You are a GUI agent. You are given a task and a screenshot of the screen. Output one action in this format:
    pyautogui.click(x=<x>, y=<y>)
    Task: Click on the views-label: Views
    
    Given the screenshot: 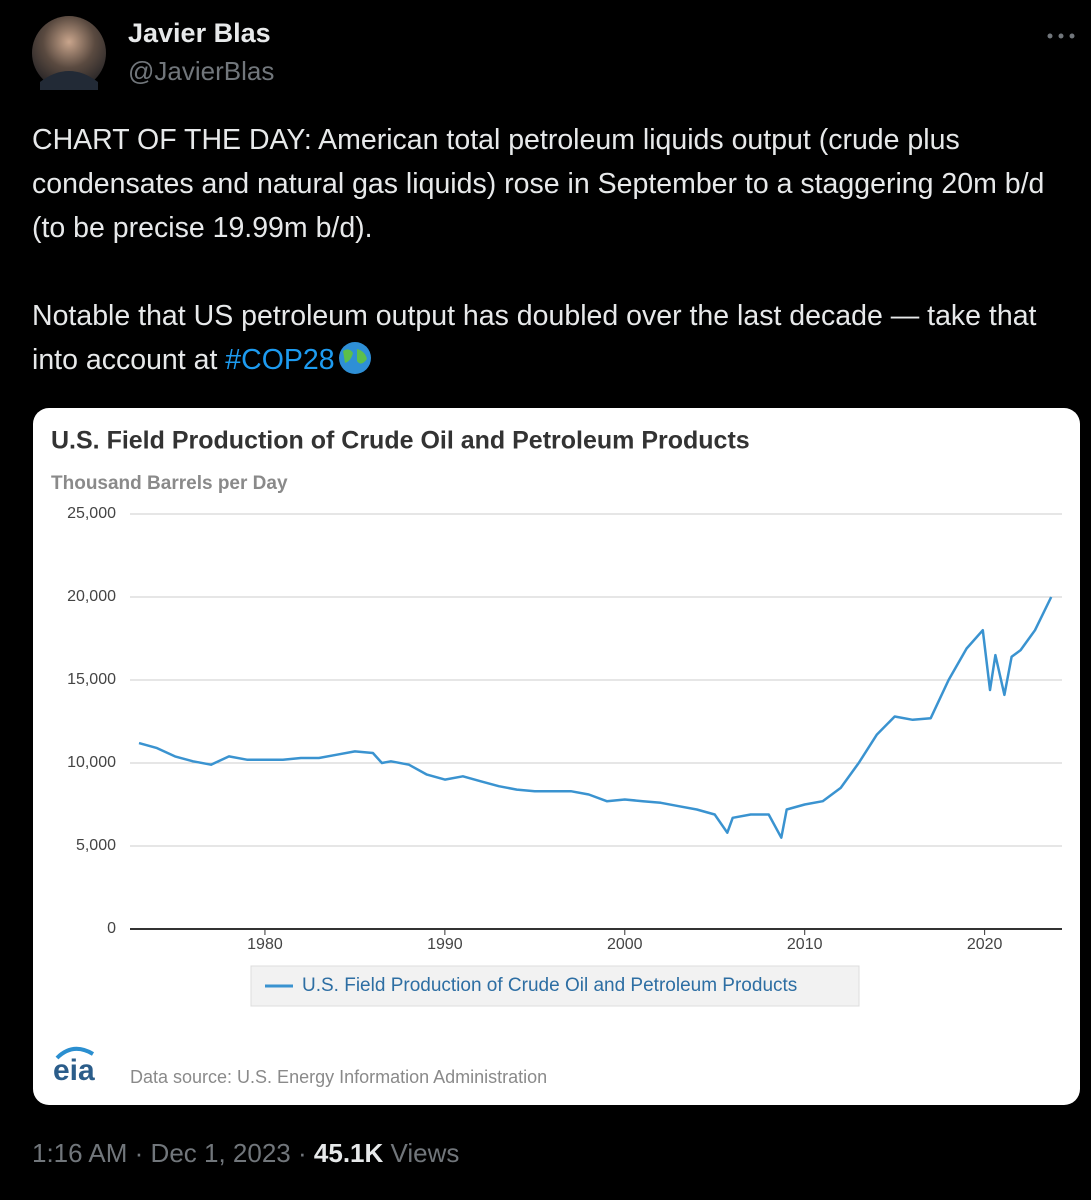 What is the action you would take?
    pyautogui.click(x=425, y=1153)
    